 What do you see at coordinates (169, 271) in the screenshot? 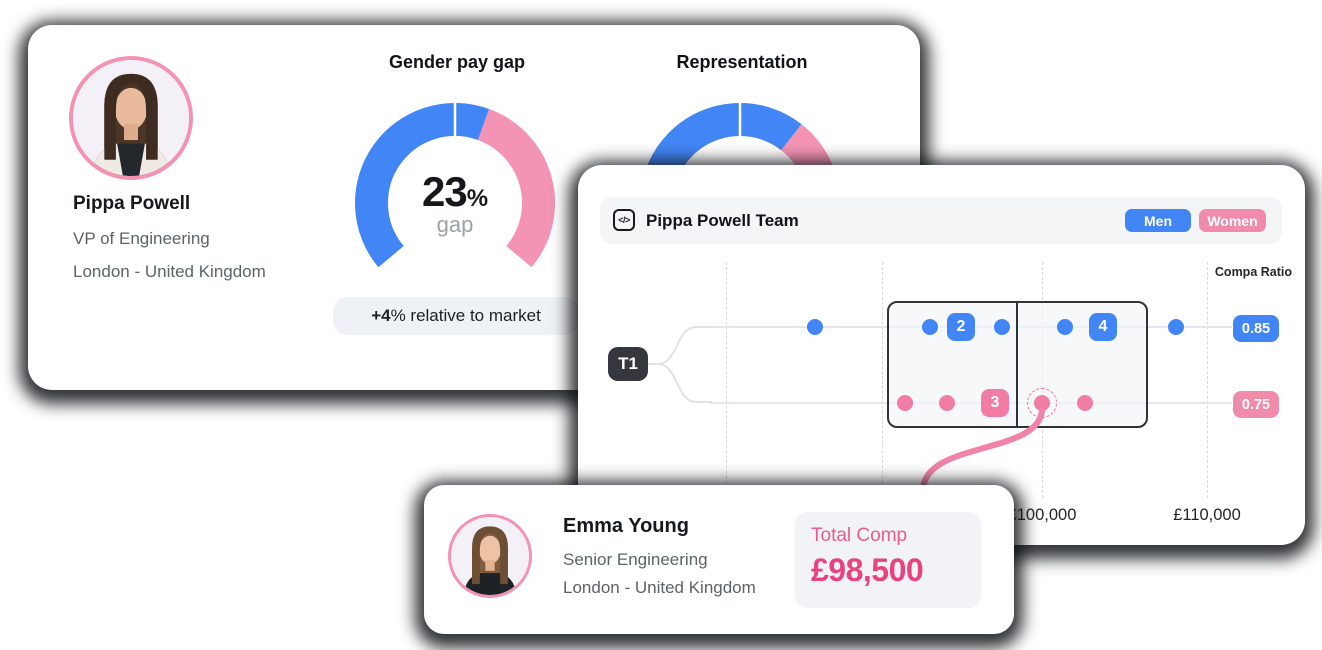
I see `profile-location: London - United Kingdom` at bounding box center [169, 271].